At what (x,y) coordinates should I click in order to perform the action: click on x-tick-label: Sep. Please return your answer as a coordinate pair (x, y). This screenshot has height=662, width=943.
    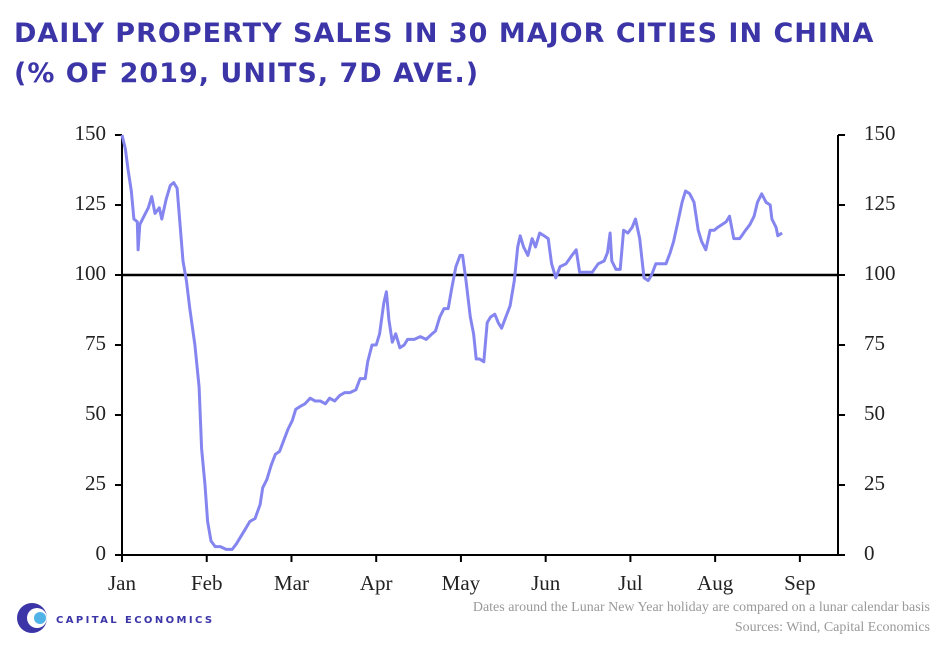
    Looking at the image, I should click on (800, 583).